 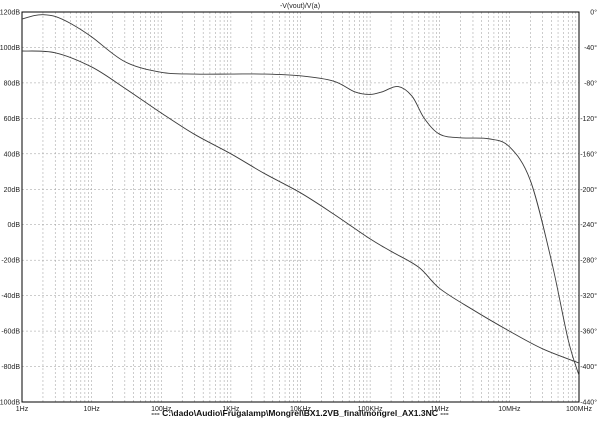 I want to click on x-tick-label: 100MHz, so click(x=579, y=409).